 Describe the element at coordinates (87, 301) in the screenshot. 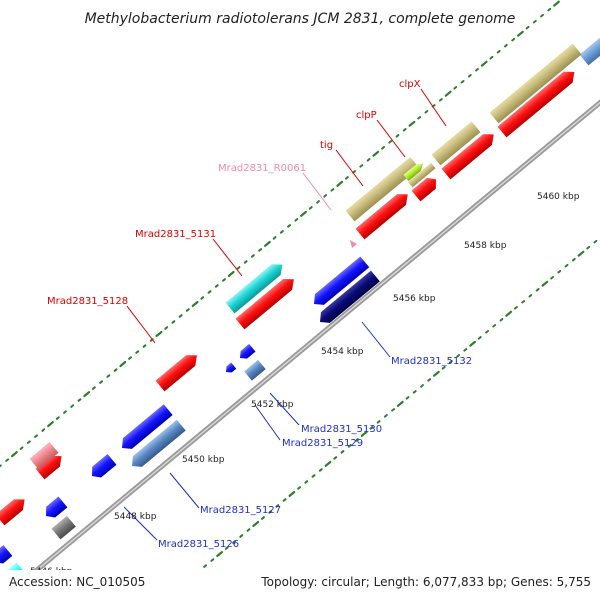

I see `gene-label-5128: Mrad2831_5128` at that location.